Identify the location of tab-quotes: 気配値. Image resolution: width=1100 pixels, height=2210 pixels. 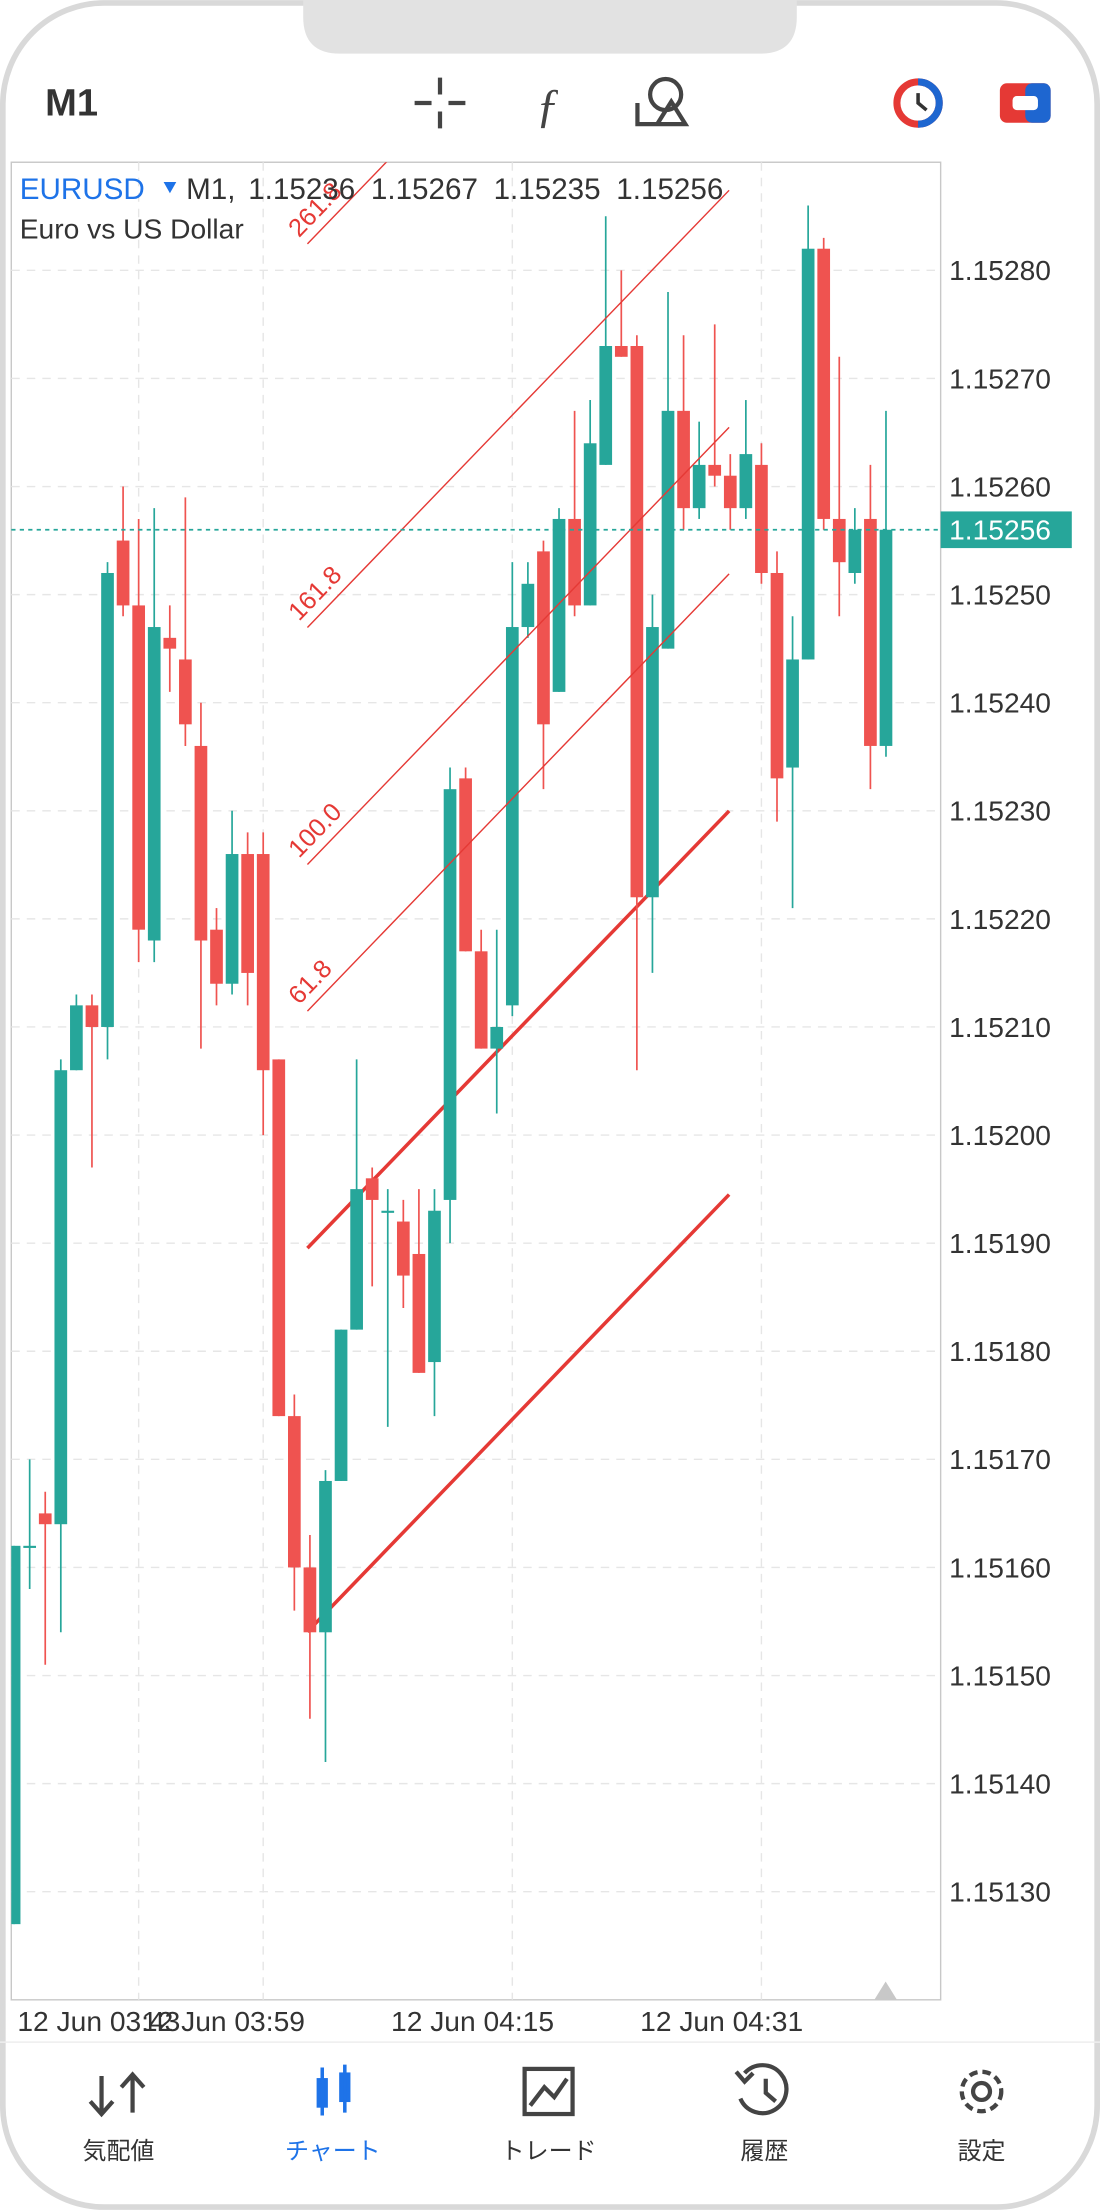
(119, 2151).